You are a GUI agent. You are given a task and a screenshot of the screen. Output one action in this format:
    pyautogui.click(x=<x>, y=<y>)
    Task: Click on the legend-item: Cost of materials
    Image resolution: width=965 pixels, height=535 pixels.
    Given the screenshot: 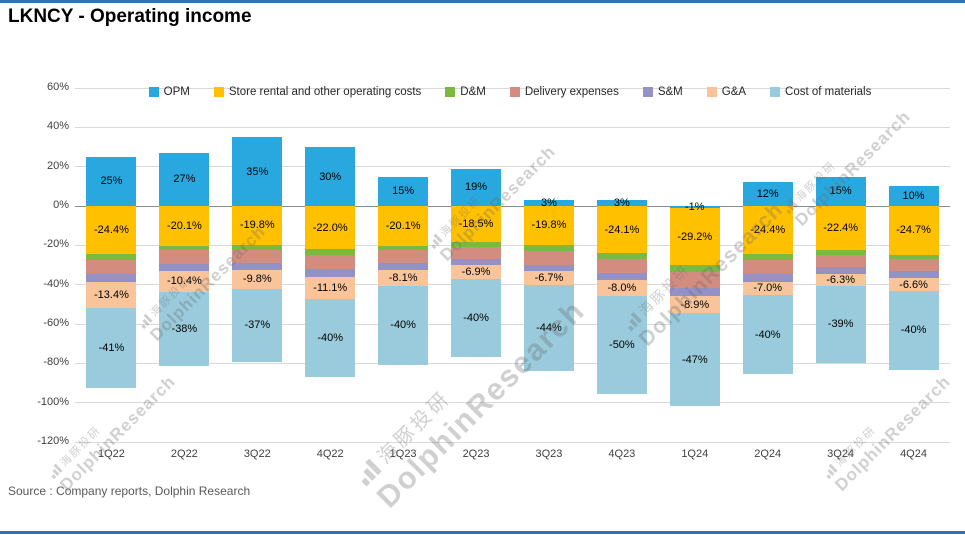 What is the action you would take?
    pyautogui.click(x=820, y=92)
    